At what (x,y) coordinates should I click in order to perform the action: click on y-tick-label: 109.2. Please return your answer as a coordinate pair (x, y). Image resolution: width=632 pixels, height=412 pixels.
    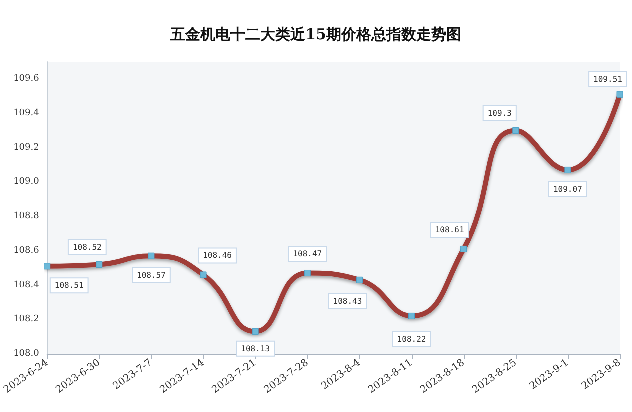
    Looking at the image, I should click on (27, 147).